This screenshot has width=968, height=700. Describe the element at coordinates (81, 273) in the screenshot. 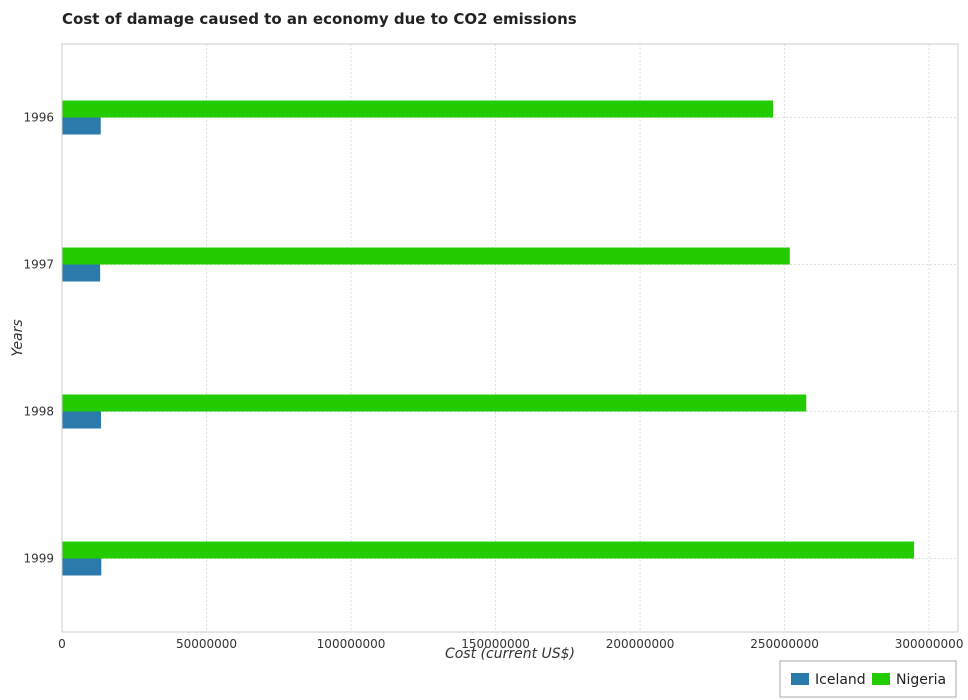

I see `bar-iceland-1997` at that location.